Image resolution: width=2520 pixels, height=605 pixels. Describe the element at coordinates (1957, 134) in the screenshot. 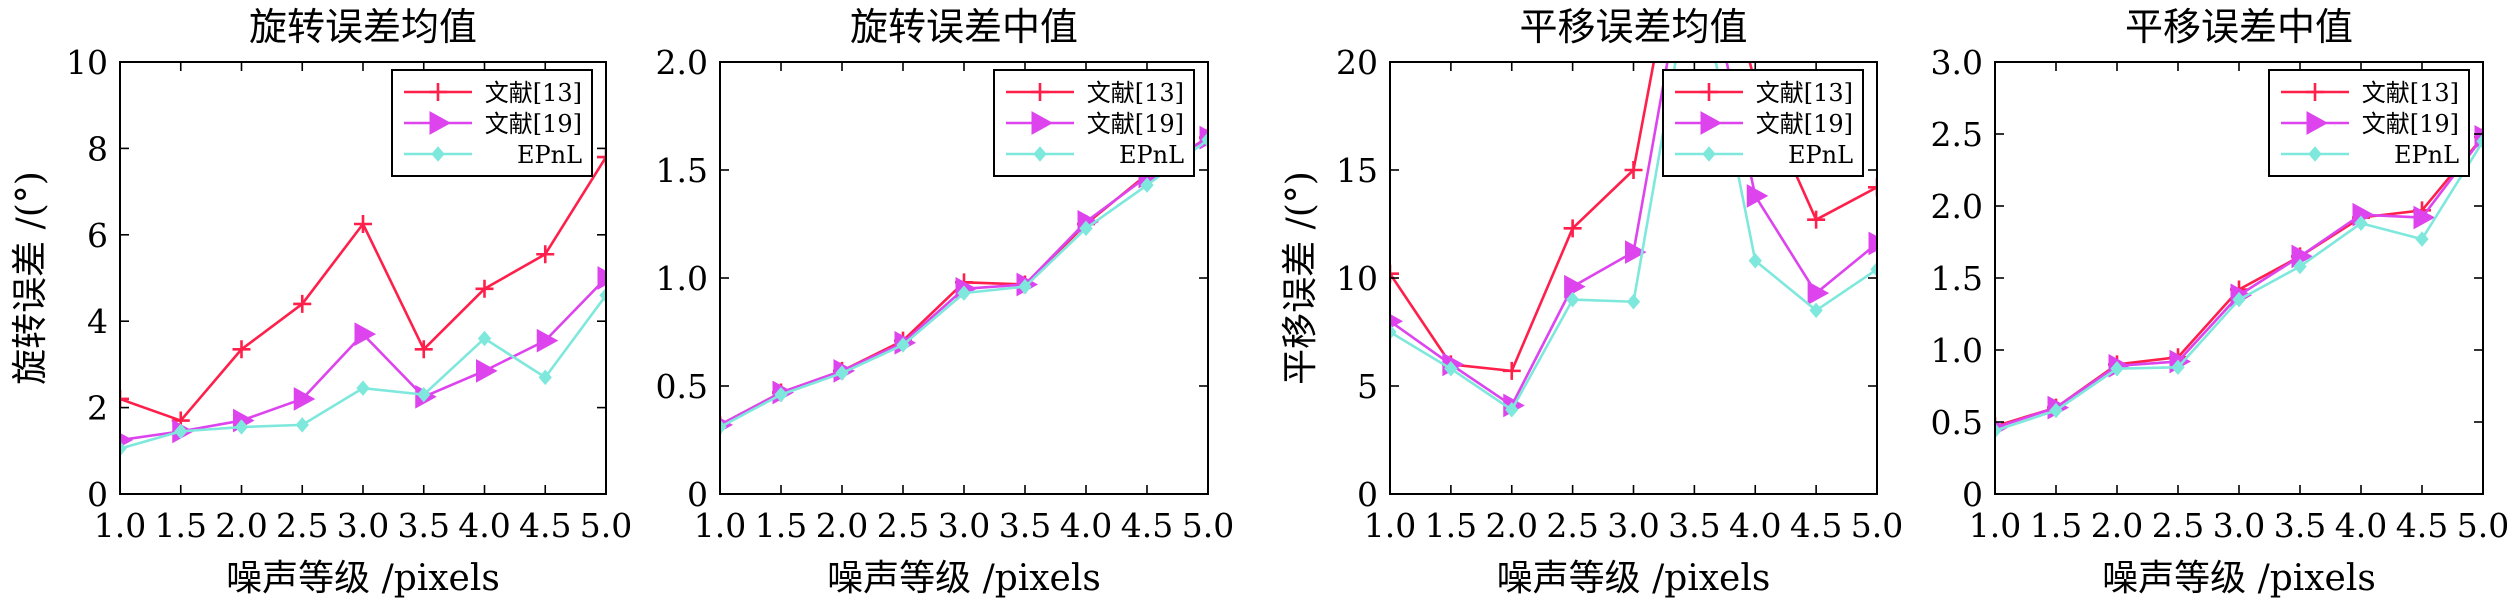

I see `y-tick-label: 2.5` at that location.